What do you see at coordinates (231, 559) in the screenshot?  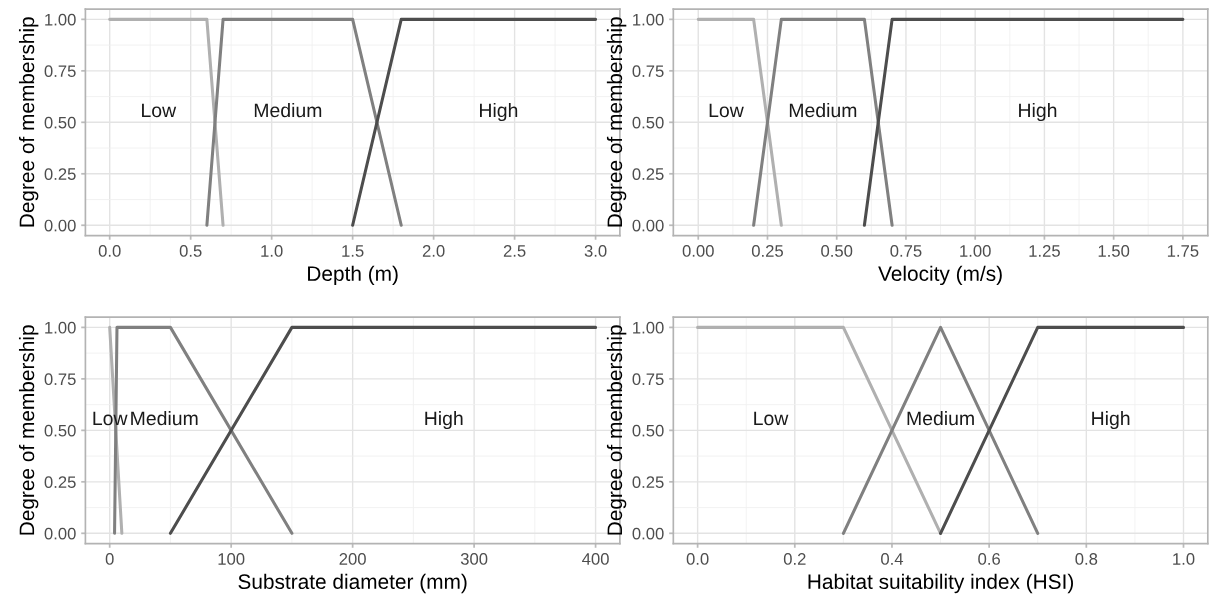 I see `x-tick-label: 100` at bounding box center [231, 559].